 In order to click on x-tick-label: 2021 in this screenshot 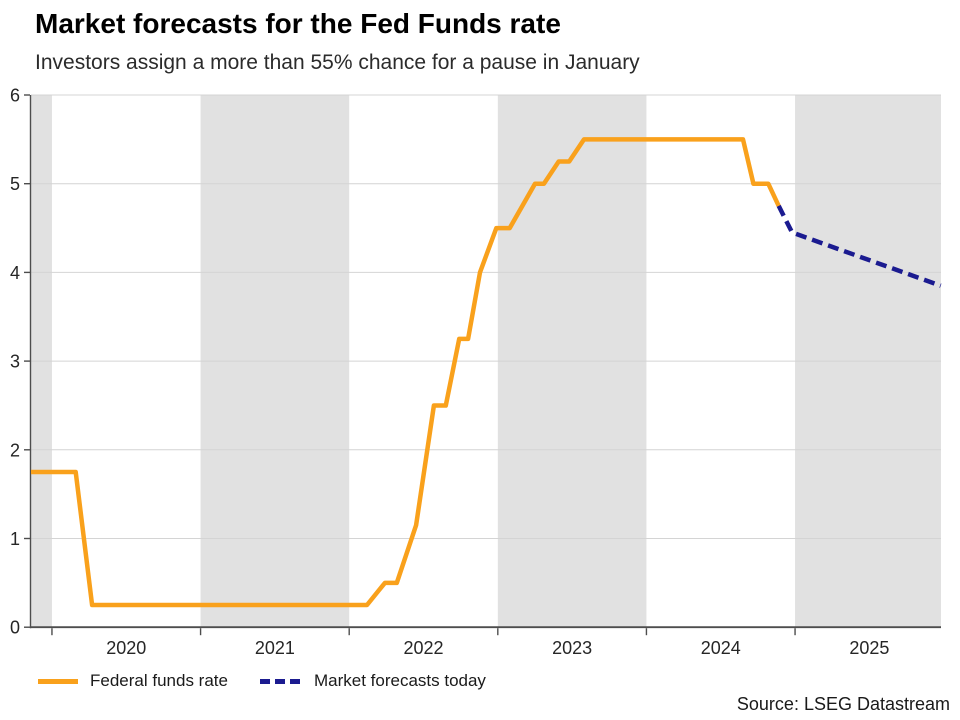, I will do `click(275, 648)`.